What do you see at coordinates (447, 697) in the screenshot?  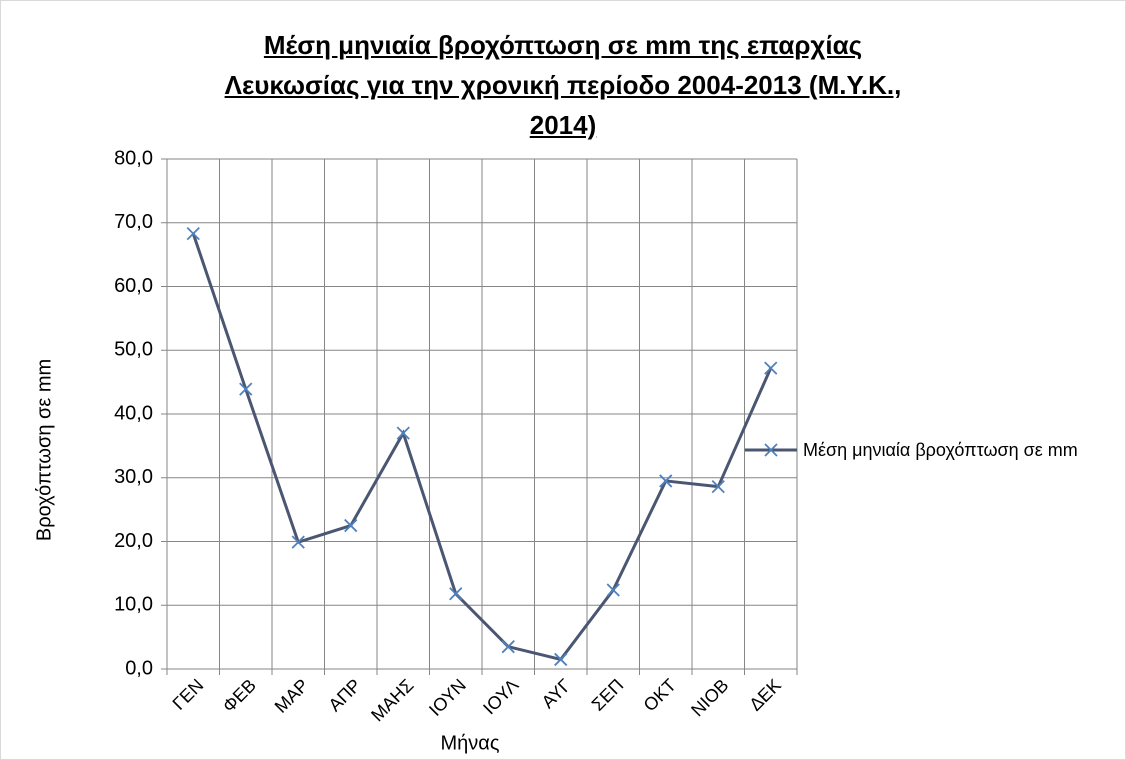 I see `x-tick-label: ΙΟΥΝ` at bounding box center [447, 697].